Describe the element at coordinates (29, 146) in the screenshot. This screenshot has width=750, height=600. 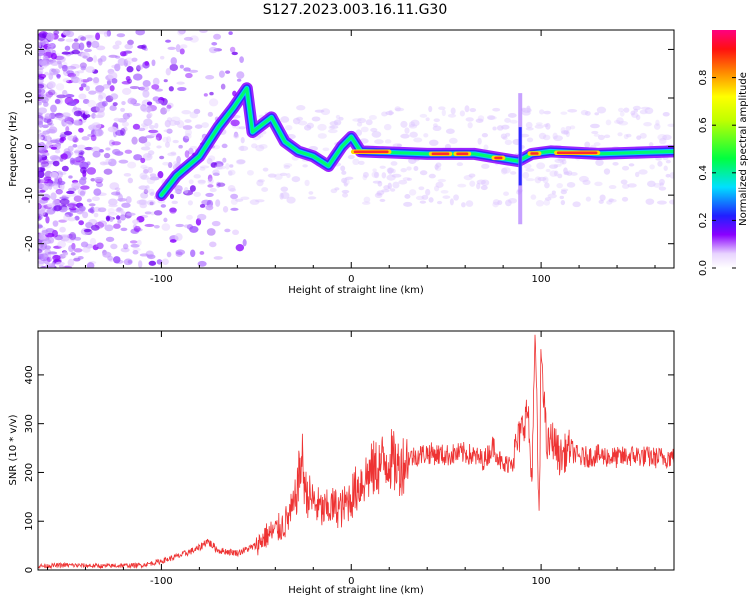
I see `y-tick-label: 0` at that location.